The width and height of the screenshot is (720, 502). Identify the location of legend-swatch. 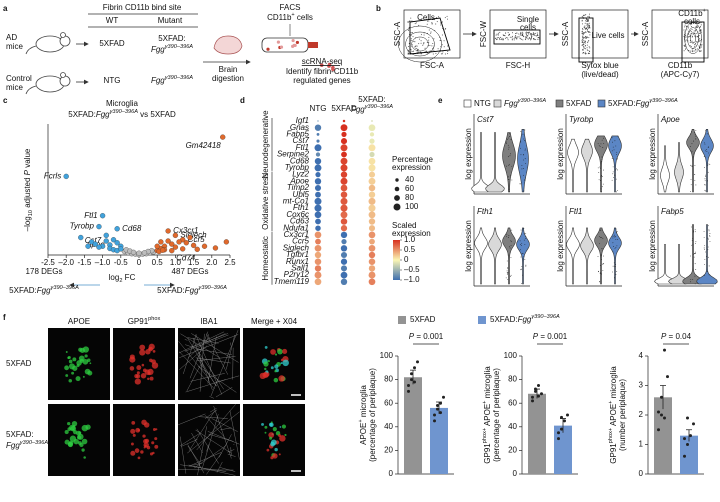
(559, 103).